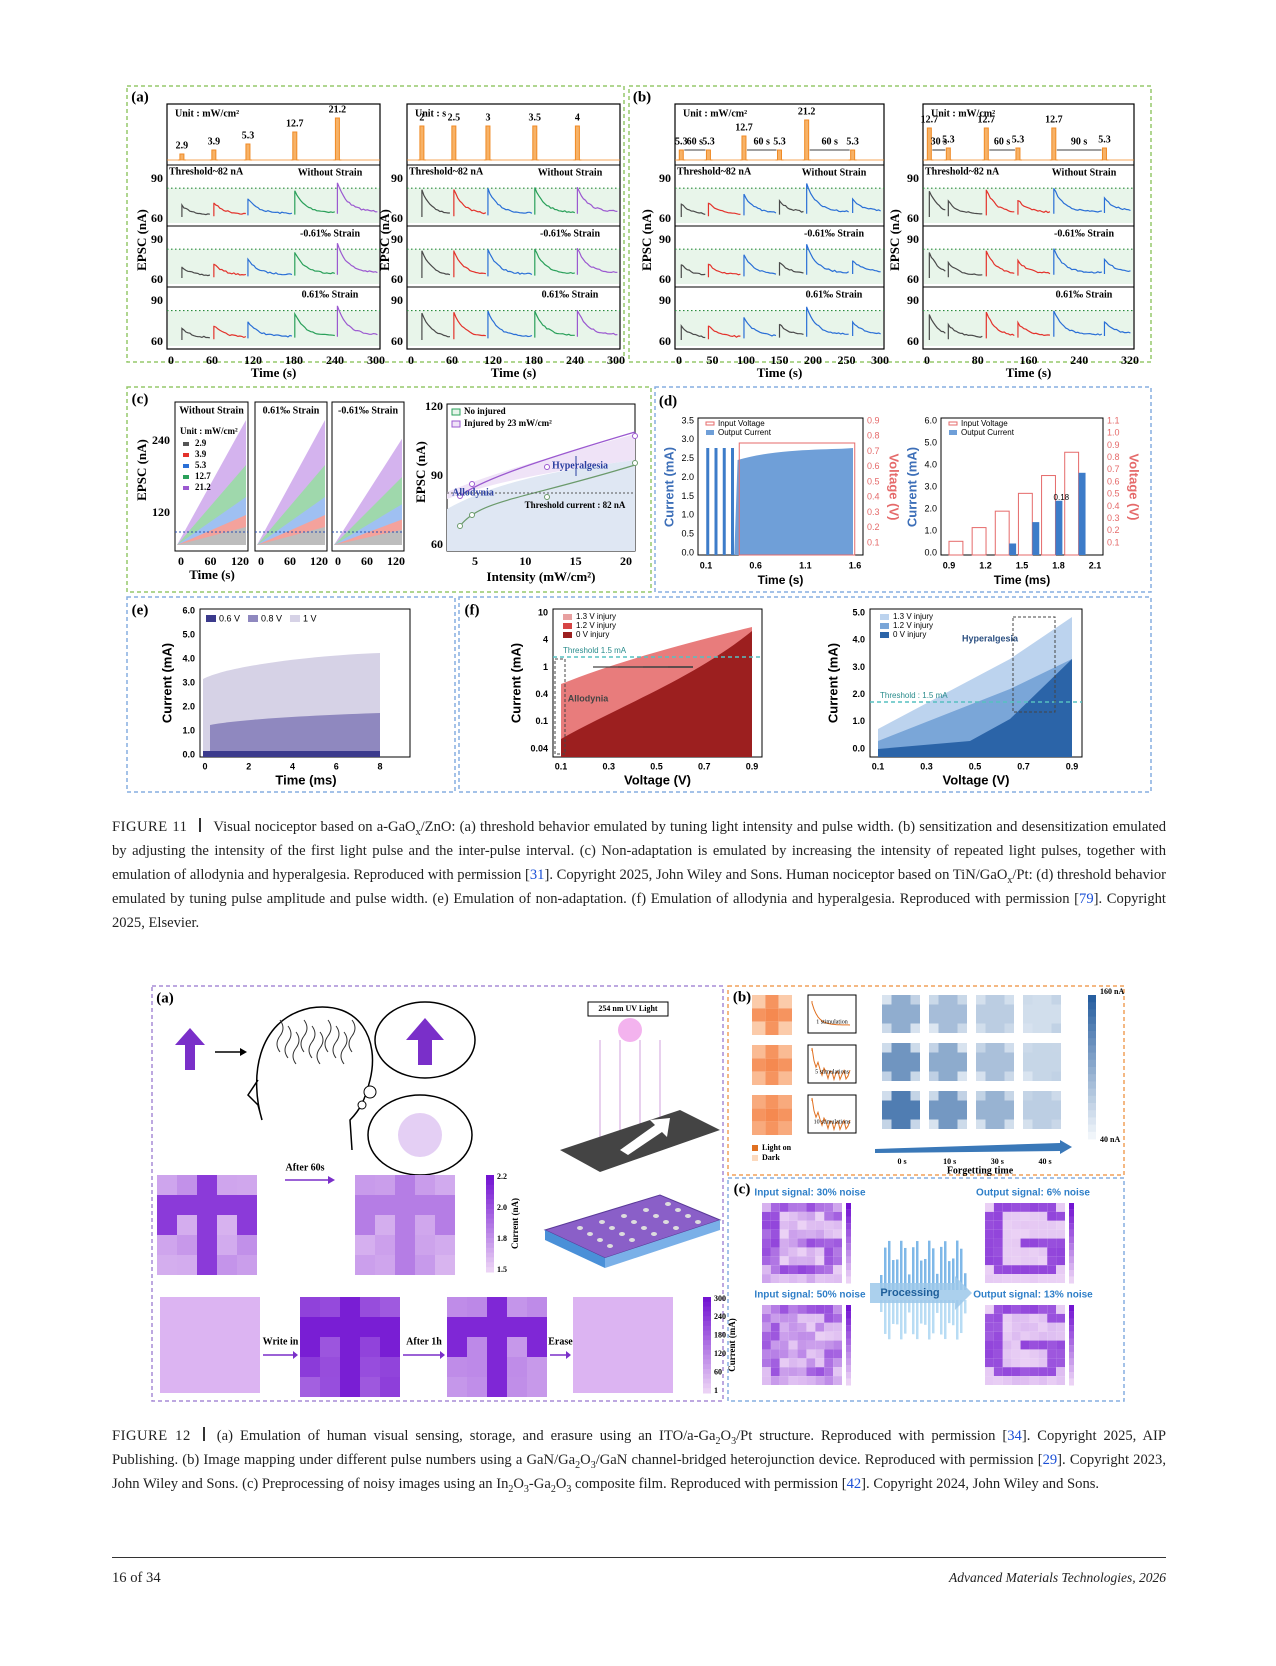 Image resolution: width=1276 pixels, height=1666 pixels. What do you see at coordinates (140, 97) in the screenshot?
I see `panel-label: (a)` at bounding box center [140, 97].